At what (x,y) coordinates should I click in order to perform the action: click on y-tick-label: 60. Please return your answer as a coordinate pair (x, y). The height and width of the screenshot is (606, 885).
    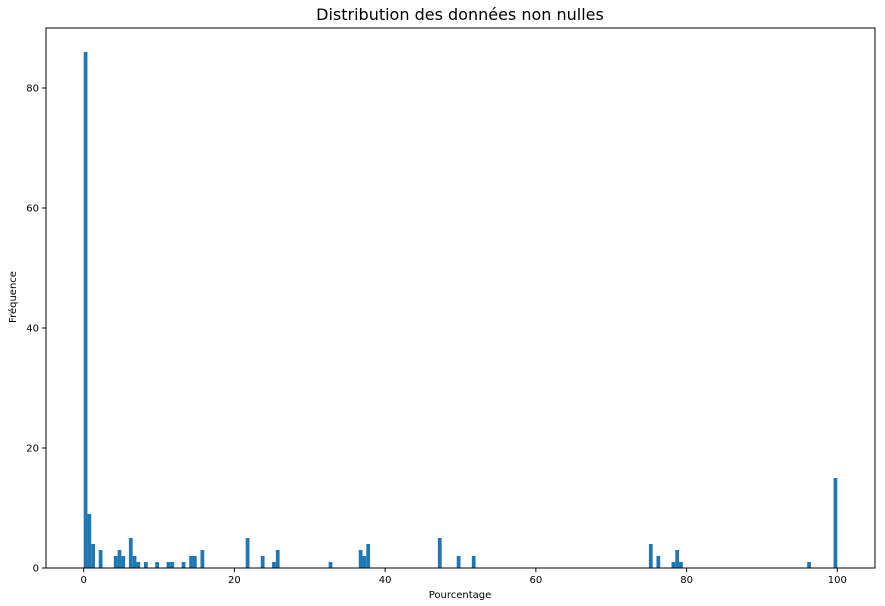
    Looking at the image, I should click on (32, 209).